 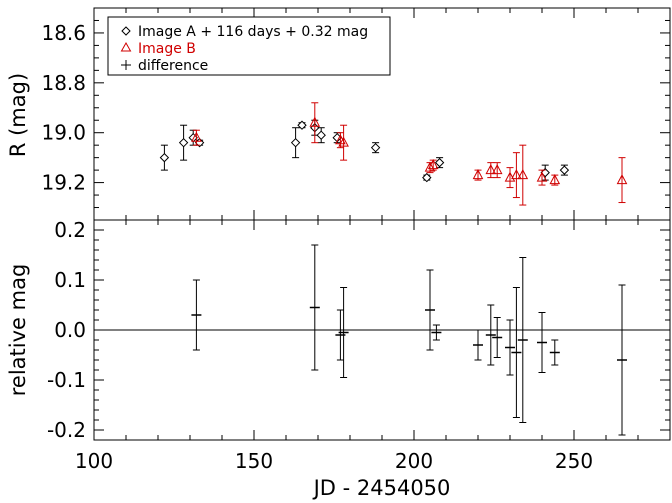 What do you see at coordinates (126, 46) in the screenshot?
I see `legend-triangle-icon` at bounding box center [126, 46].